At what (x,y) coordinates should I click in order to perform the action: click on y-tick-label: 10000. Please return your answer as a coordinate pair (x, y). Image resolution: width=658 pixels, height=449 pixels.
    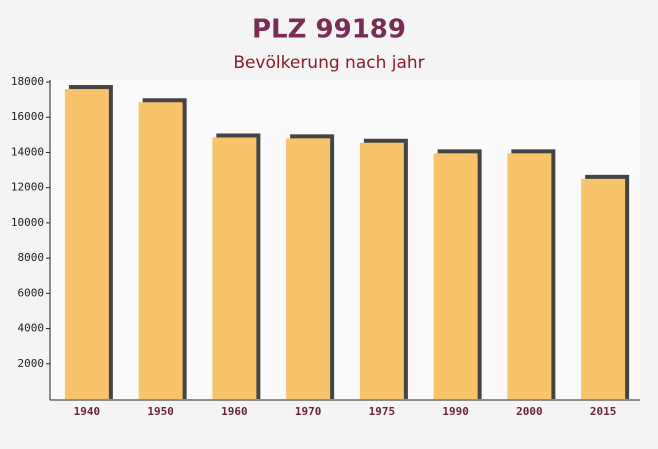
    Looking at the image, I should click on (27, 222).